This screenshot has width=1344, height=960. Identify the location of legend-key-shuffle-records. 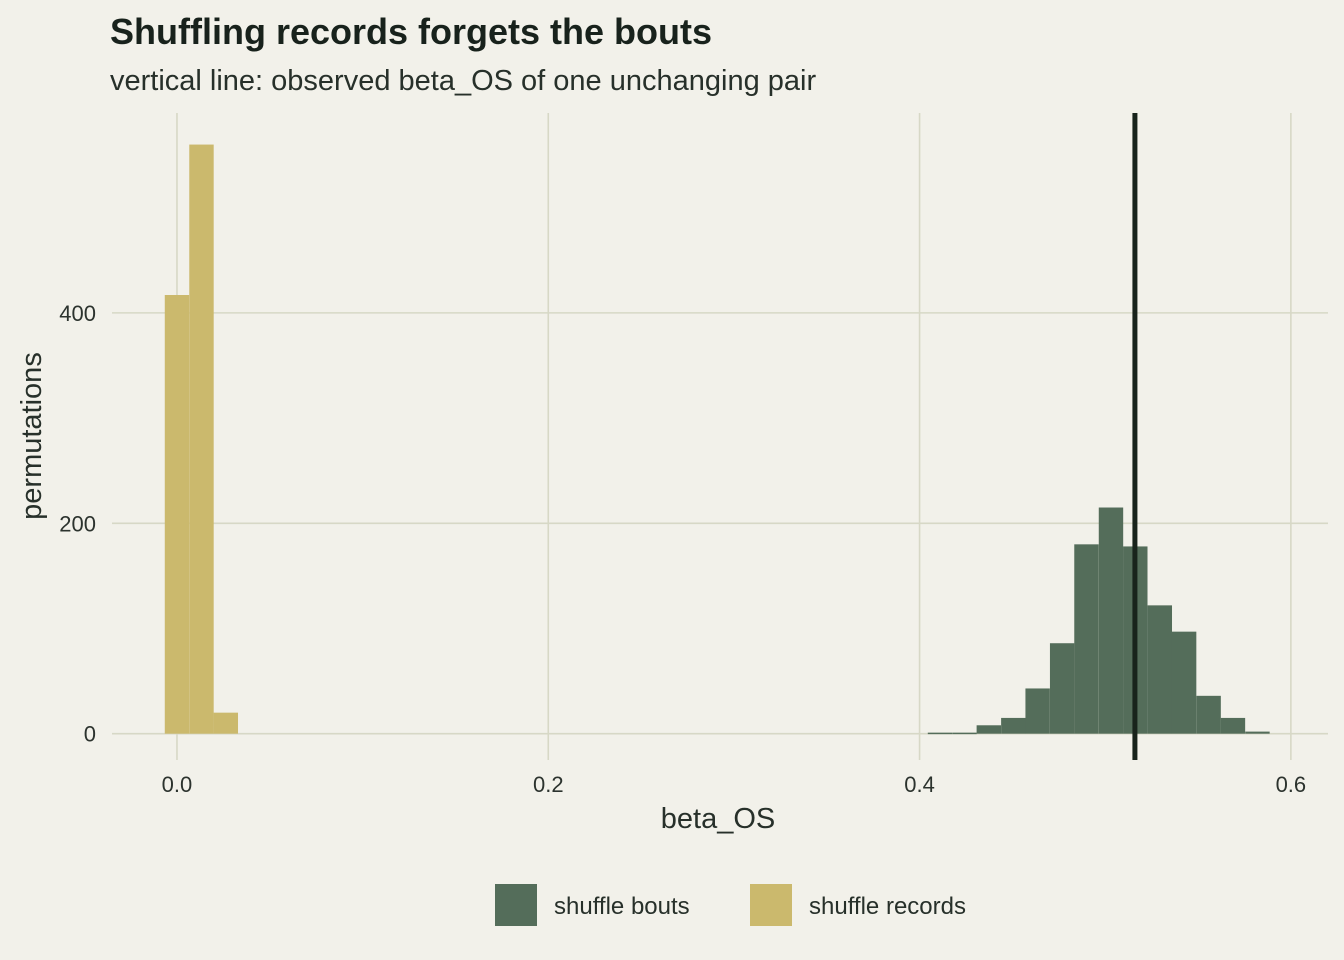
(771, 905).